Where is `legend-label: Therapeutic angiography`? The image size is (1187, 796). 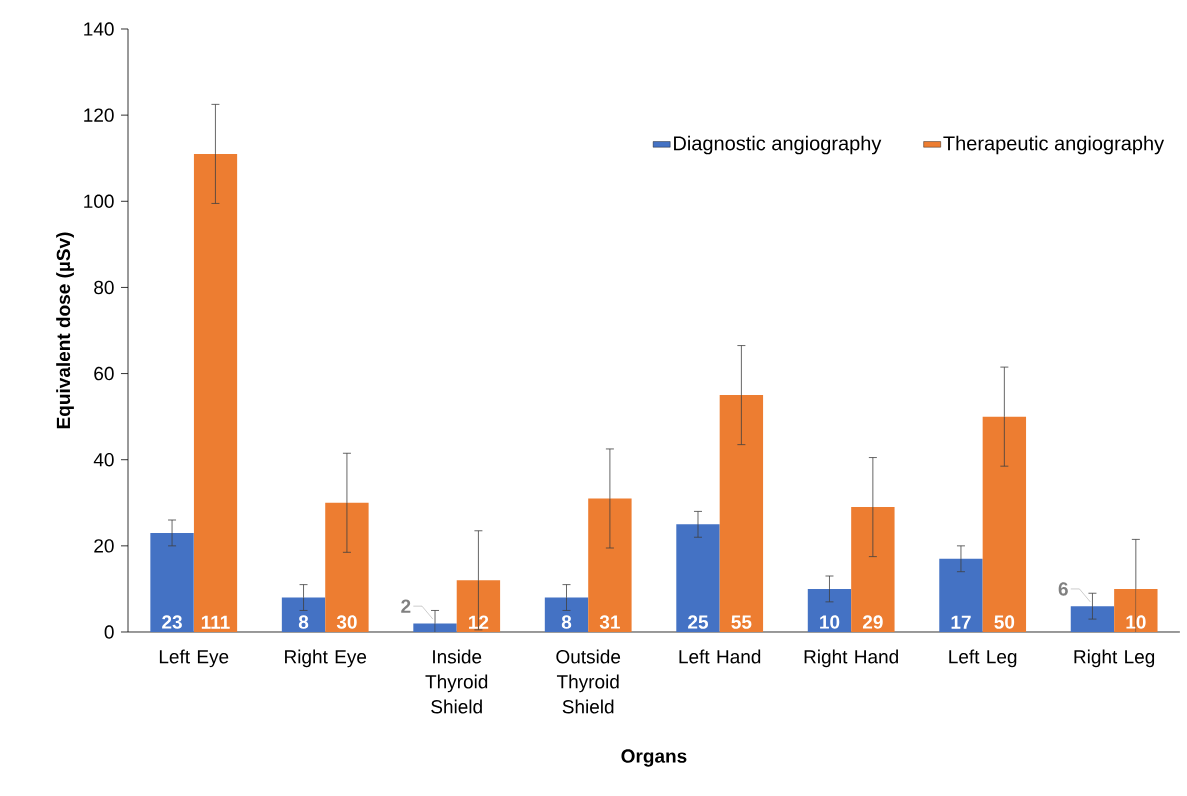 legend-label: Therapeutic angiography is located at coordinates (1054, 145).